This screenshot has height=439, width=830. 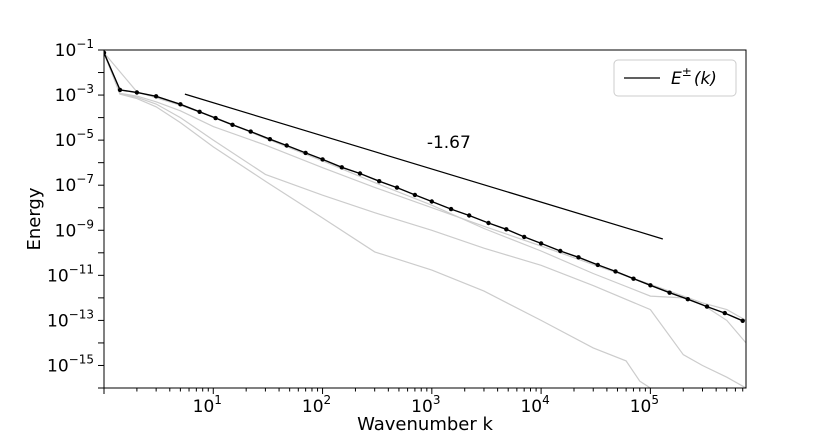 I want to click on legend: E± (k), so click(x=675, y=78).